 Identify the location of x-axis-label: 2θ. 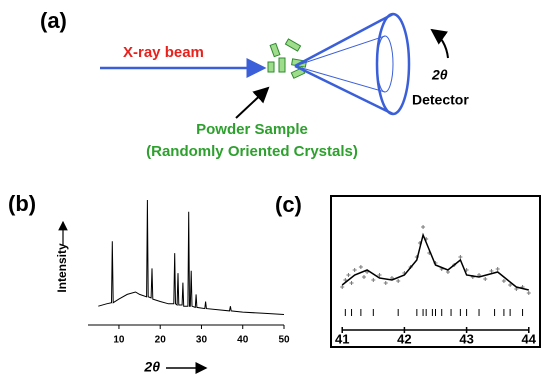
(151, 367).